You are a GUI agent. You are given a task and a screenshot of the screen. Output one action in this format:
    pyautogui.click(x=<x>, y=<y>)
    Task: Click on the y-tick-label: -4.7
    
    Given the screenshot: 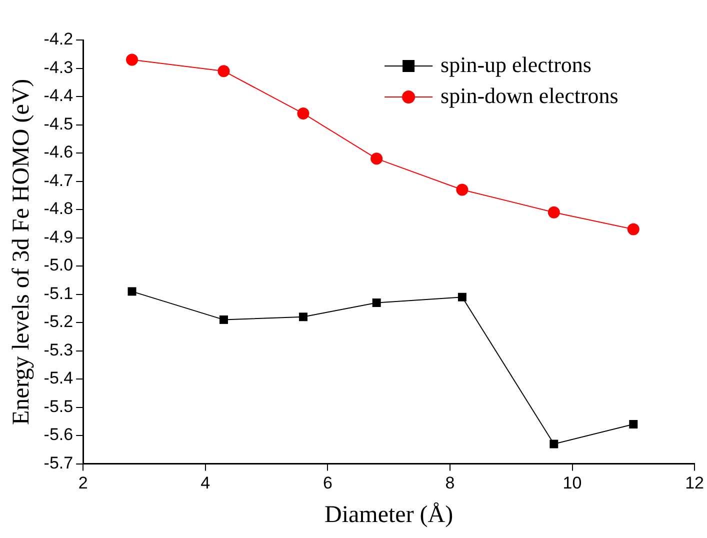 What is the action you would take?
    pyautogui.click(x=59, y=180)
    